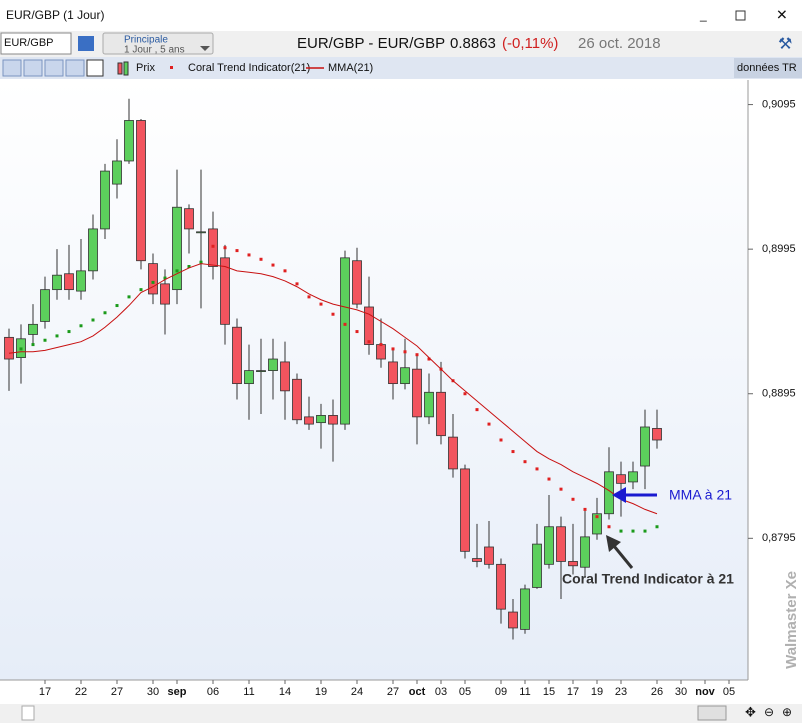  I want to click on y-axis-area, so click(775, 380).